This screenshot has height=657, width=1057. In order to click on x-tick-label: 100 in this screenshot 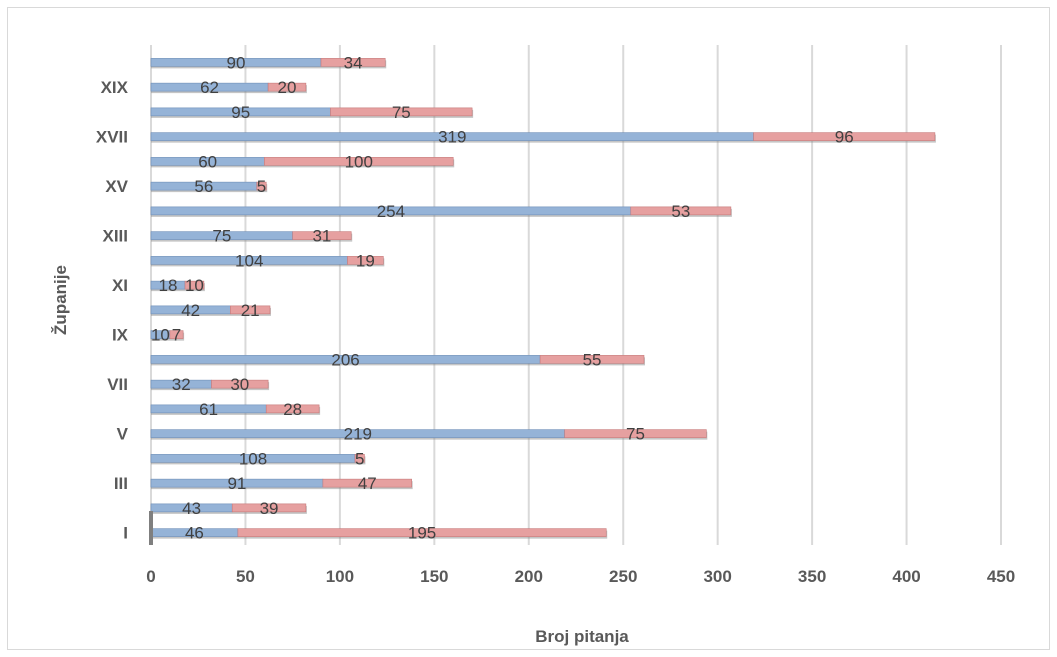, I will do `click(340, 576)`.